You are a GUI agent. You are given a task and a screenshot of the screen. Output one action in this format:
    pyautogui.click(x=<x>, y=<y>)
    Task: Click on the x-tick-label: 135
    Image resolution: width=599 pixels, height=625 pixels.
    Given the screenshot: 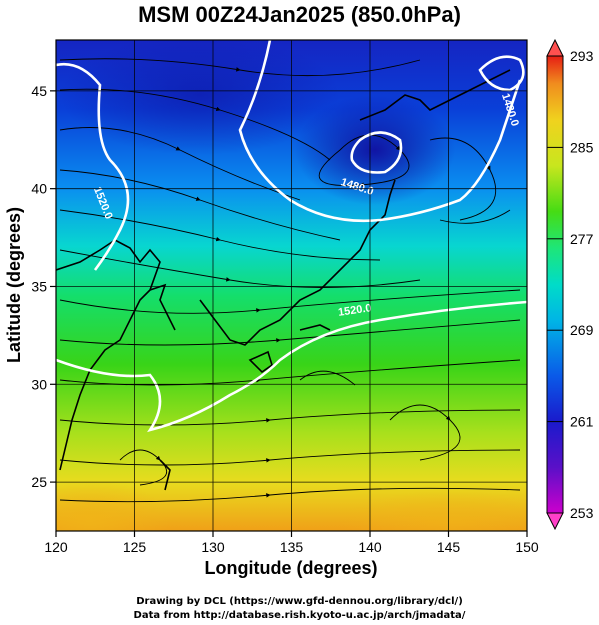 What is the action you would take?
    pyautogui.click(x=292, y=547)
    